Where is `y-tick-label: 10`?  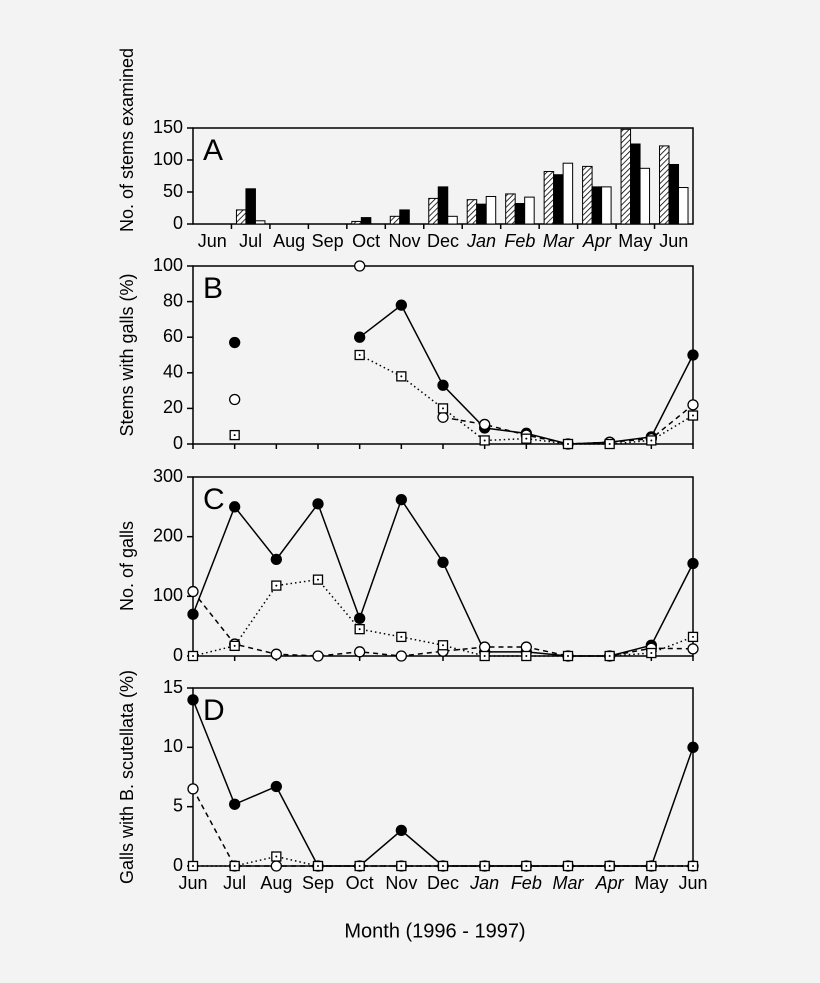 y-tick-label: 10 is located at coordinates (173, 746).